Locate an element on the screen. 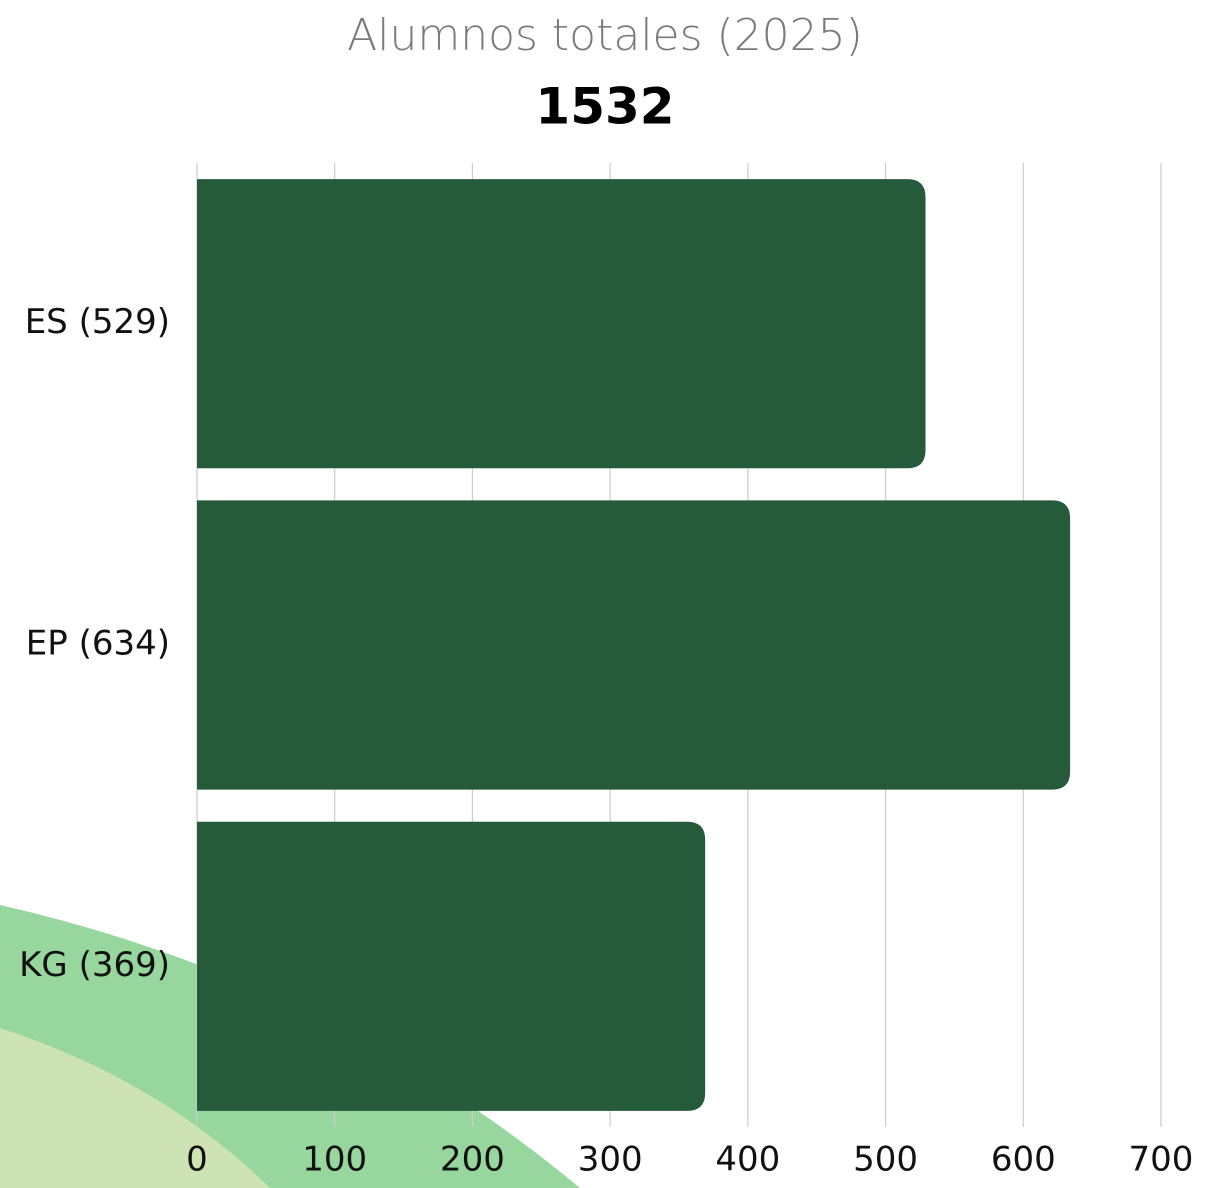 The image size is (1211, 1188). x-tick-label: 300 is located at coordinates (610, 1160).